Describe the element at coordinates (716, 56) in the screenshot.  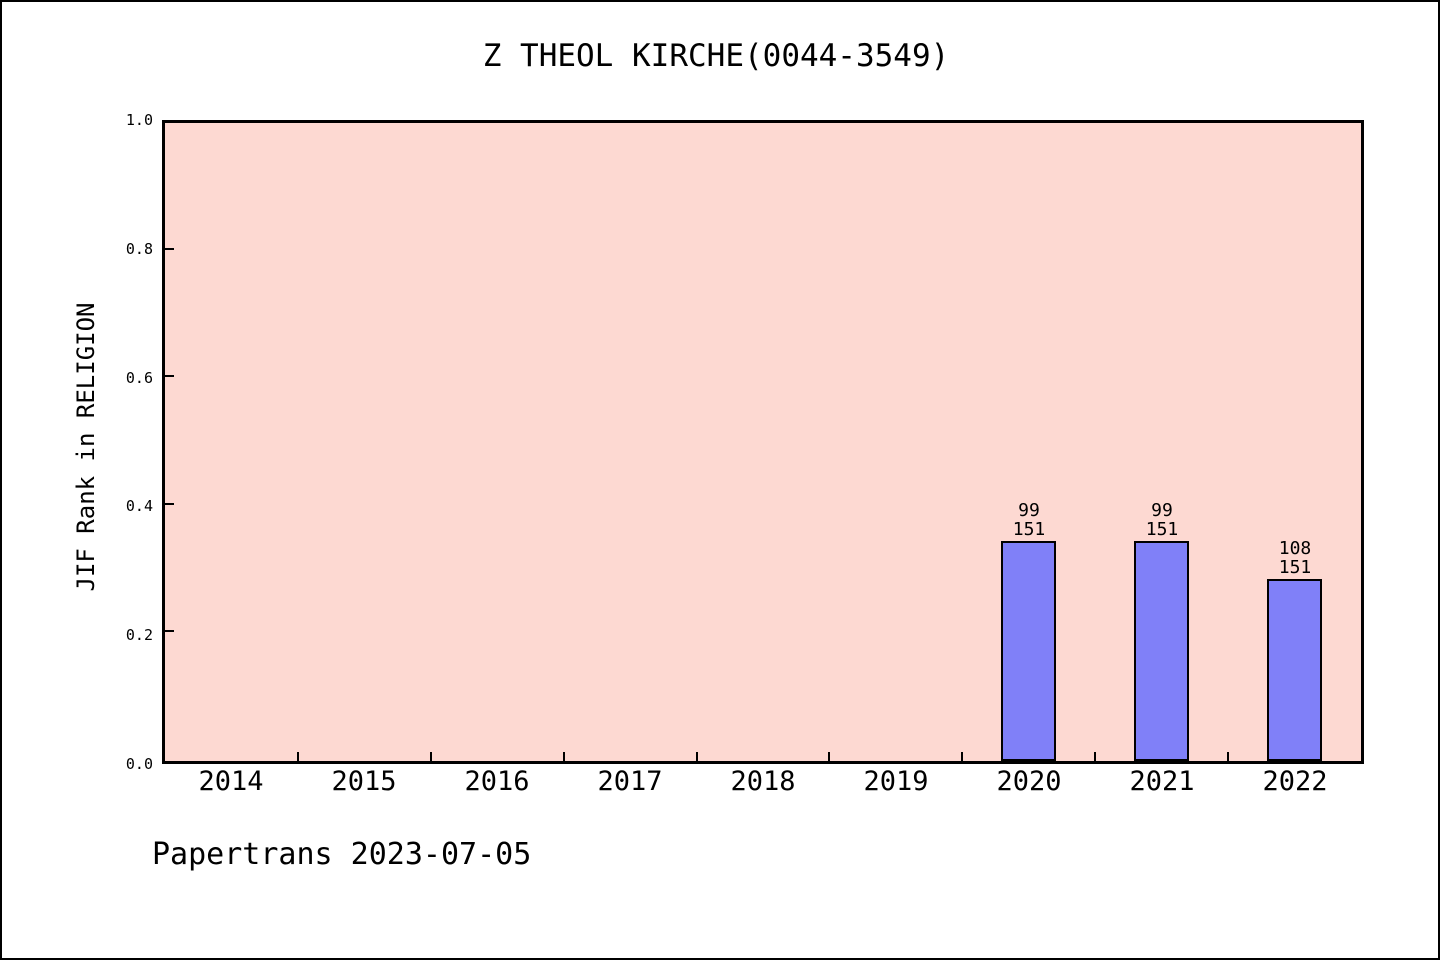
I see `chart-title: Z THEOL KIRCHE(0044-3549)` at that location.